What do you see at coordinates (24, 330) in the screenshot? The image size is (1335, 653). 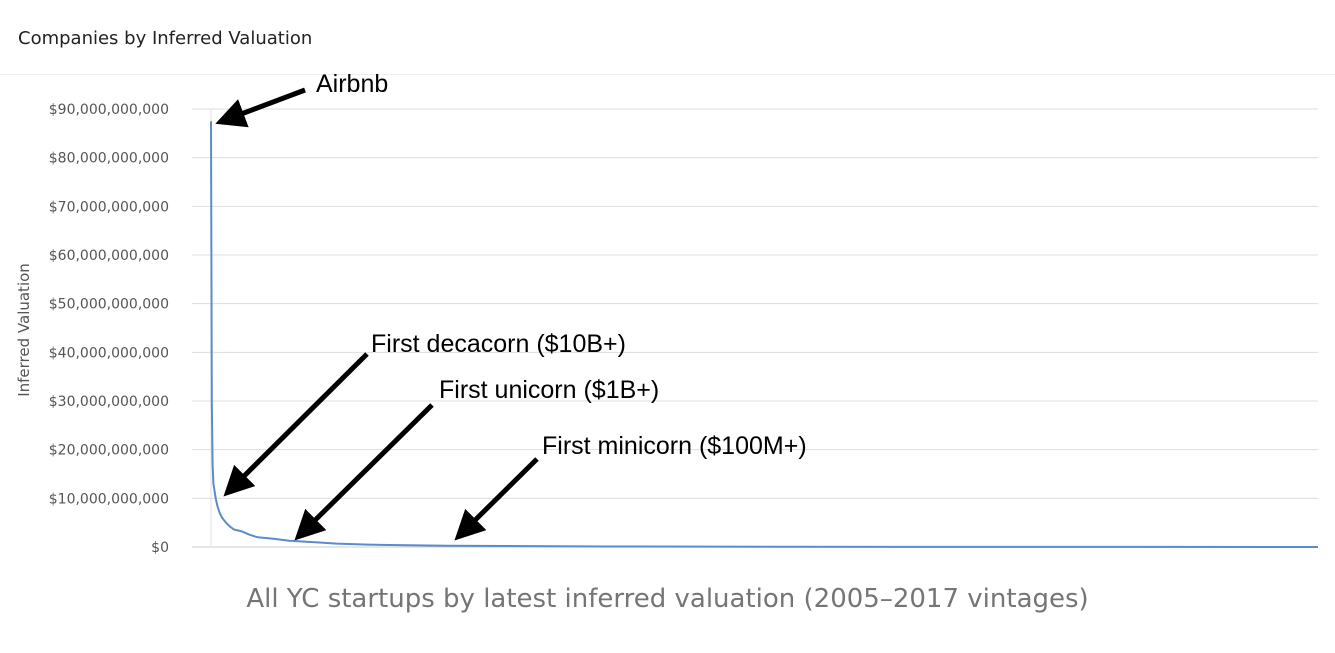 I see `y-axis-label: Inferred Valuation` at bounding box center [24, 330].